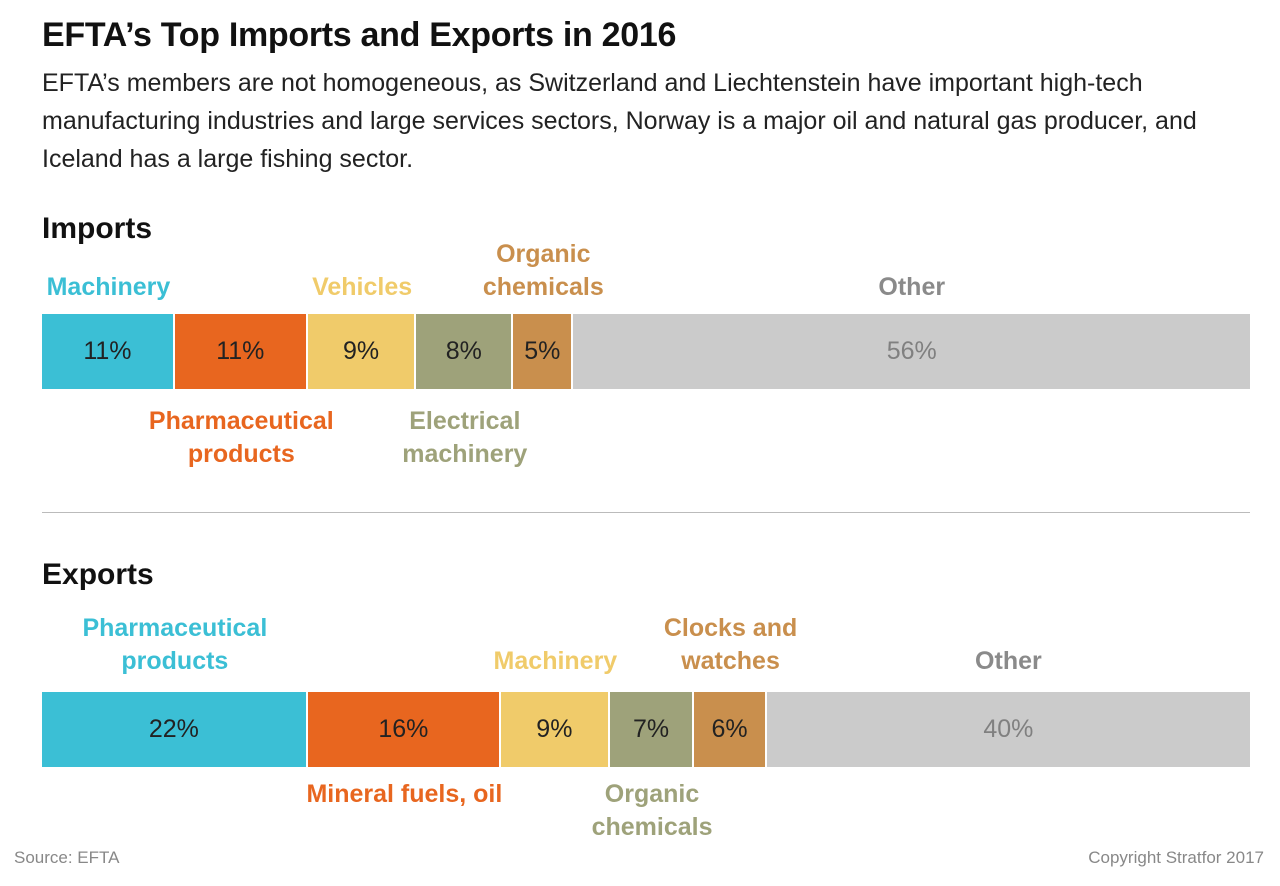  Describe the element at coordinates (730, 729) in the screenshot. I see `bar-segment-clocks-and-watches: 6%` at that location.